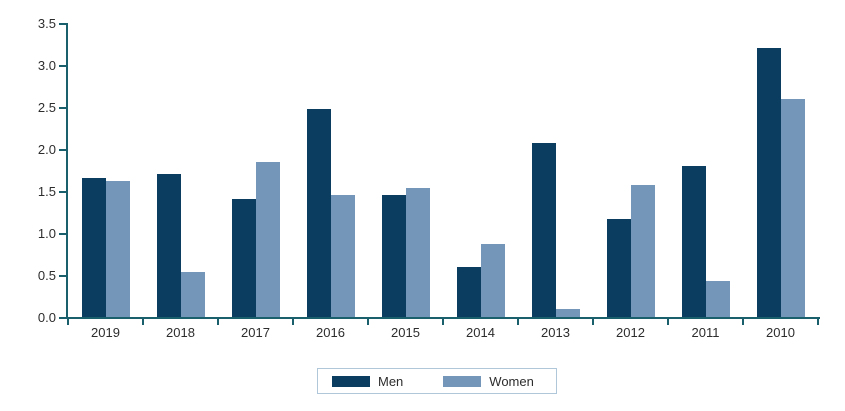 This screenshot has width=845, height=411. What do you see at coordinates (93, 247) in the screenshot?
I see `bar-men-2019` at bounding box center [93, 247].